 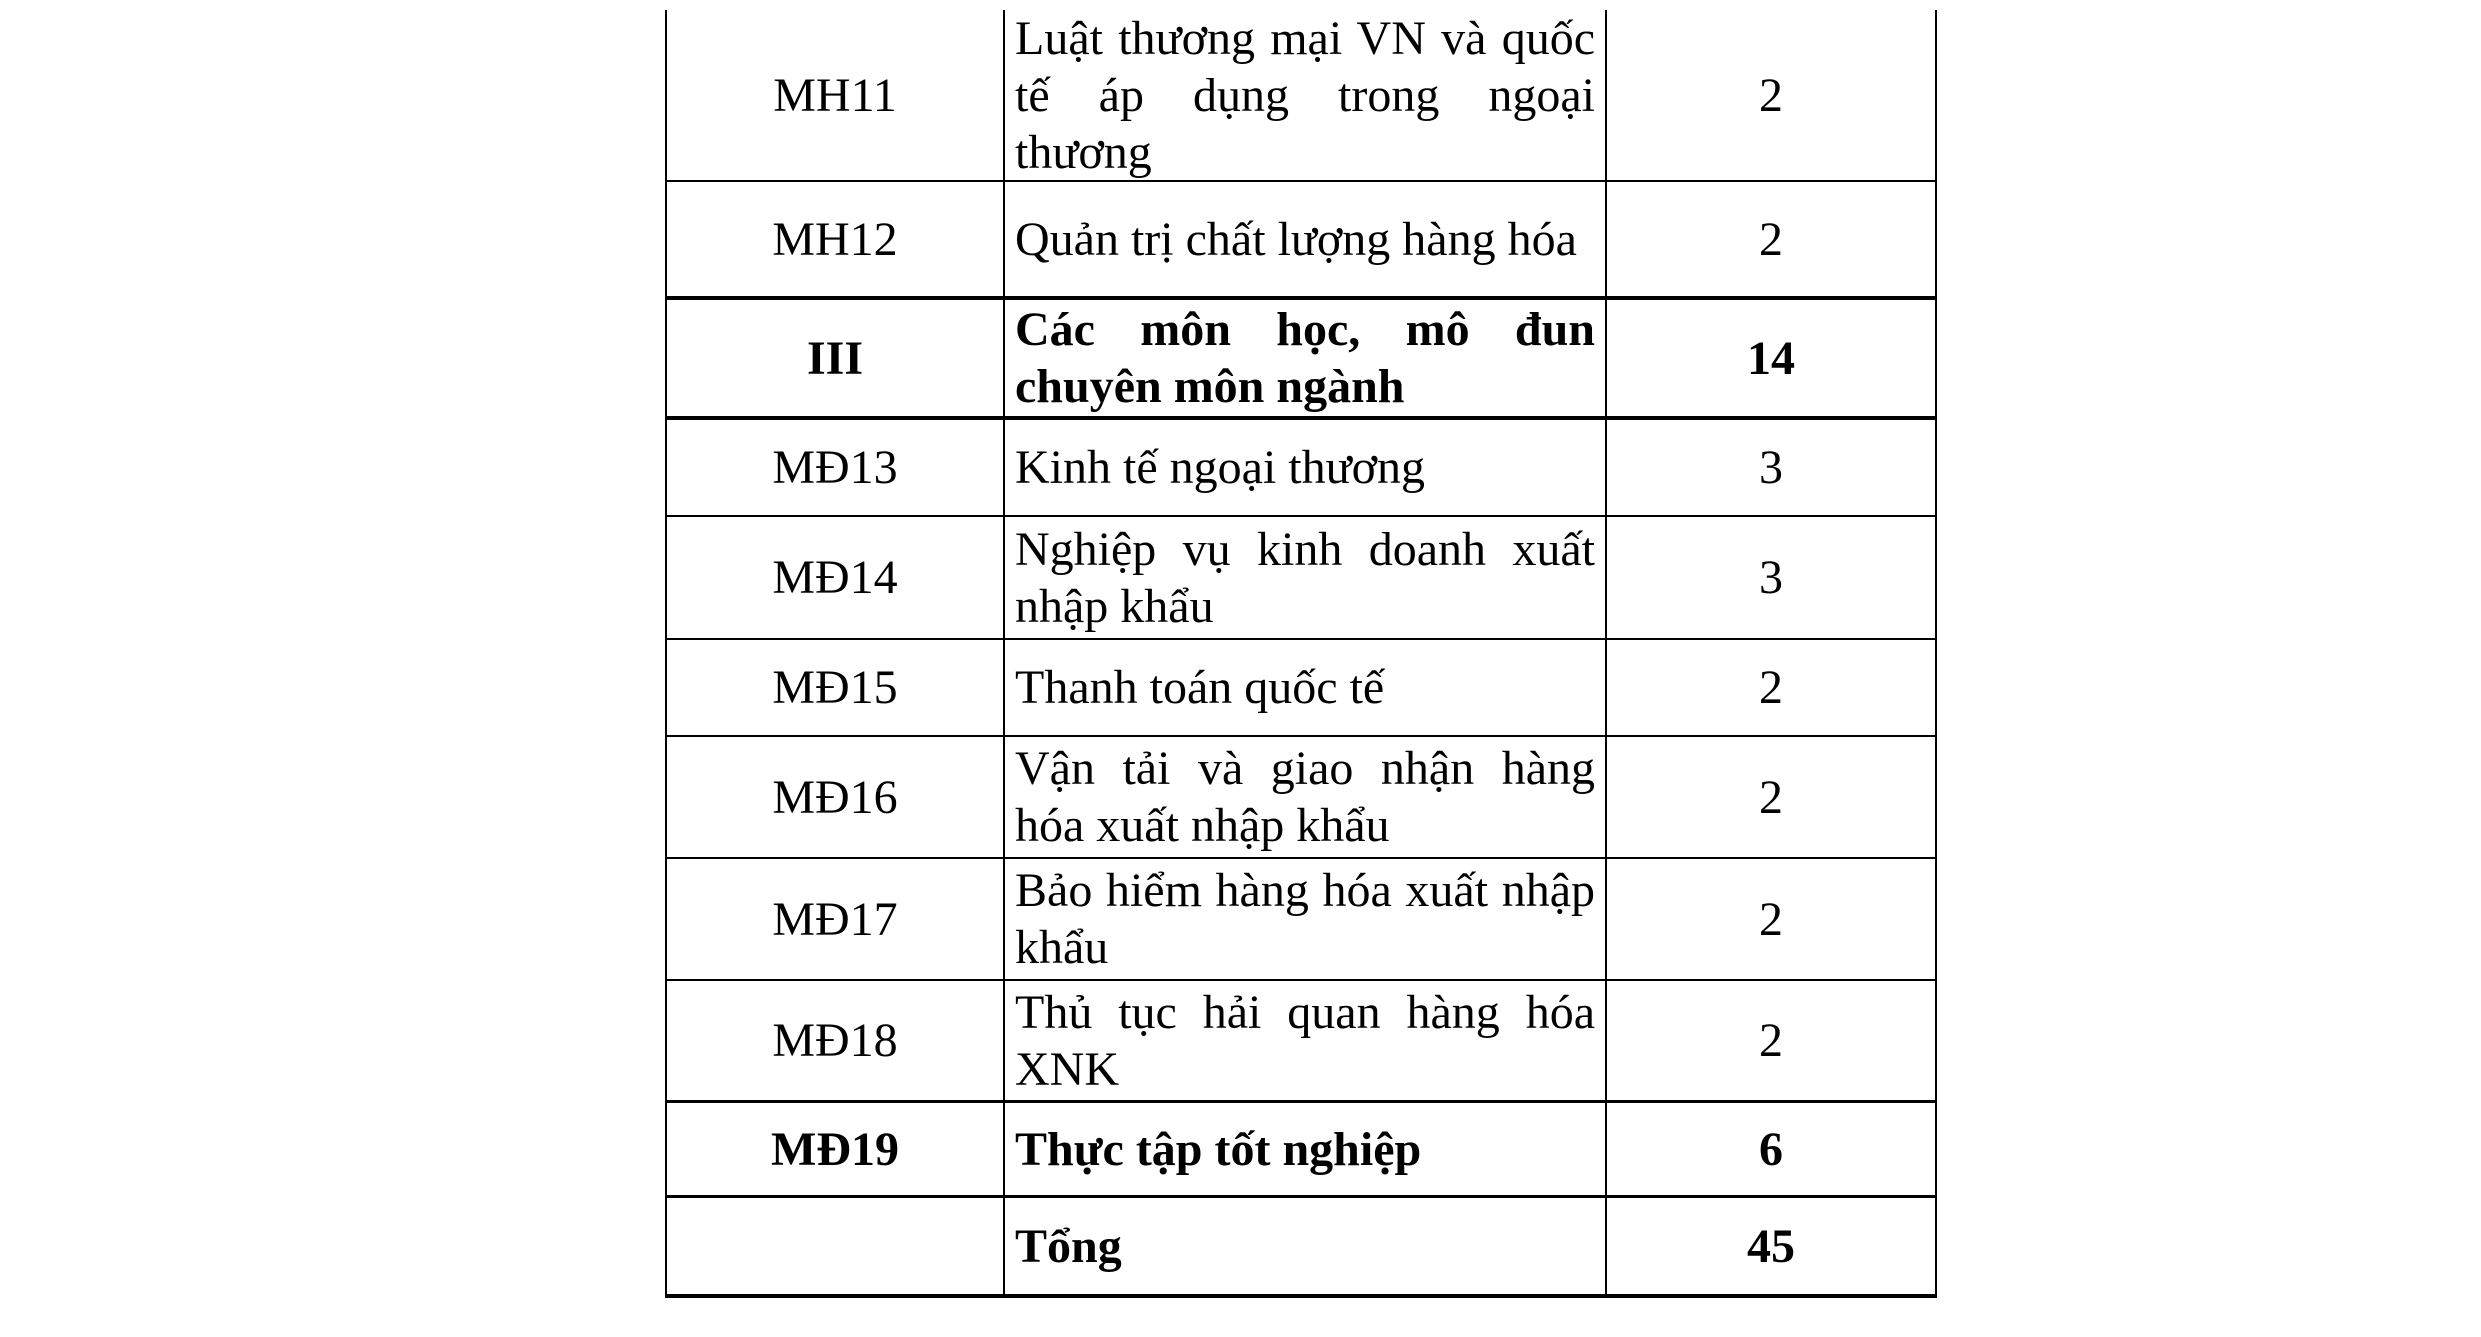 What do you see at coordinates (834, 1246) in the screenshot?
I see `code-cell` at bounding box center [834, 1246].